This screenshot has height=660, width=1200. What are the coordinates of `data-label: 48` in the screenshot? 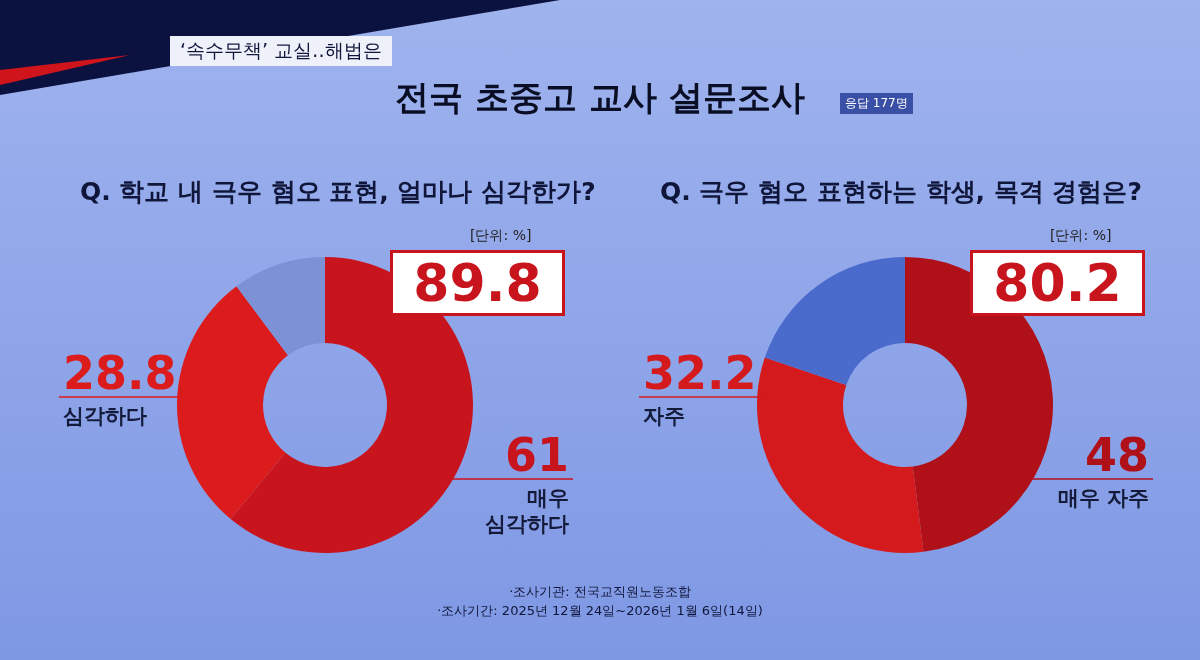 It's located at (1116, 455).